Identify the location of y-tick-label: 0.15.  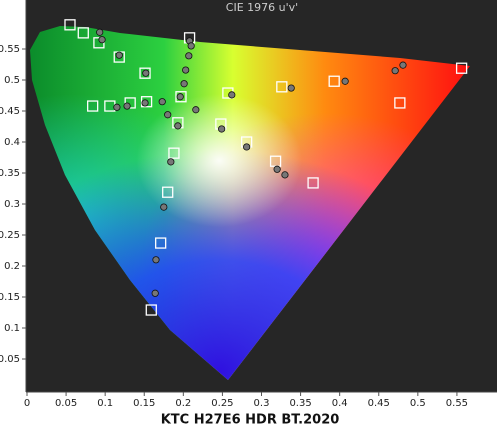
(10, 297).